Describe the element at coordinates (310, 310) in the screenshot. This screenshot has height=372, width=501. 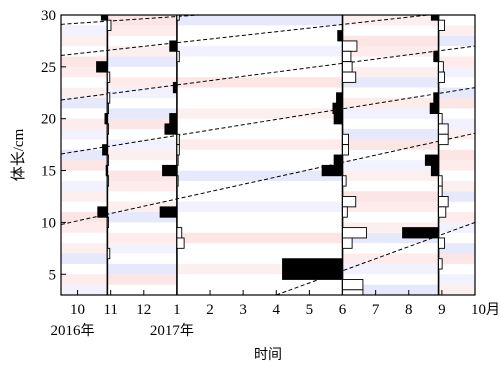
I see `x-tick-label: 5` at that location.